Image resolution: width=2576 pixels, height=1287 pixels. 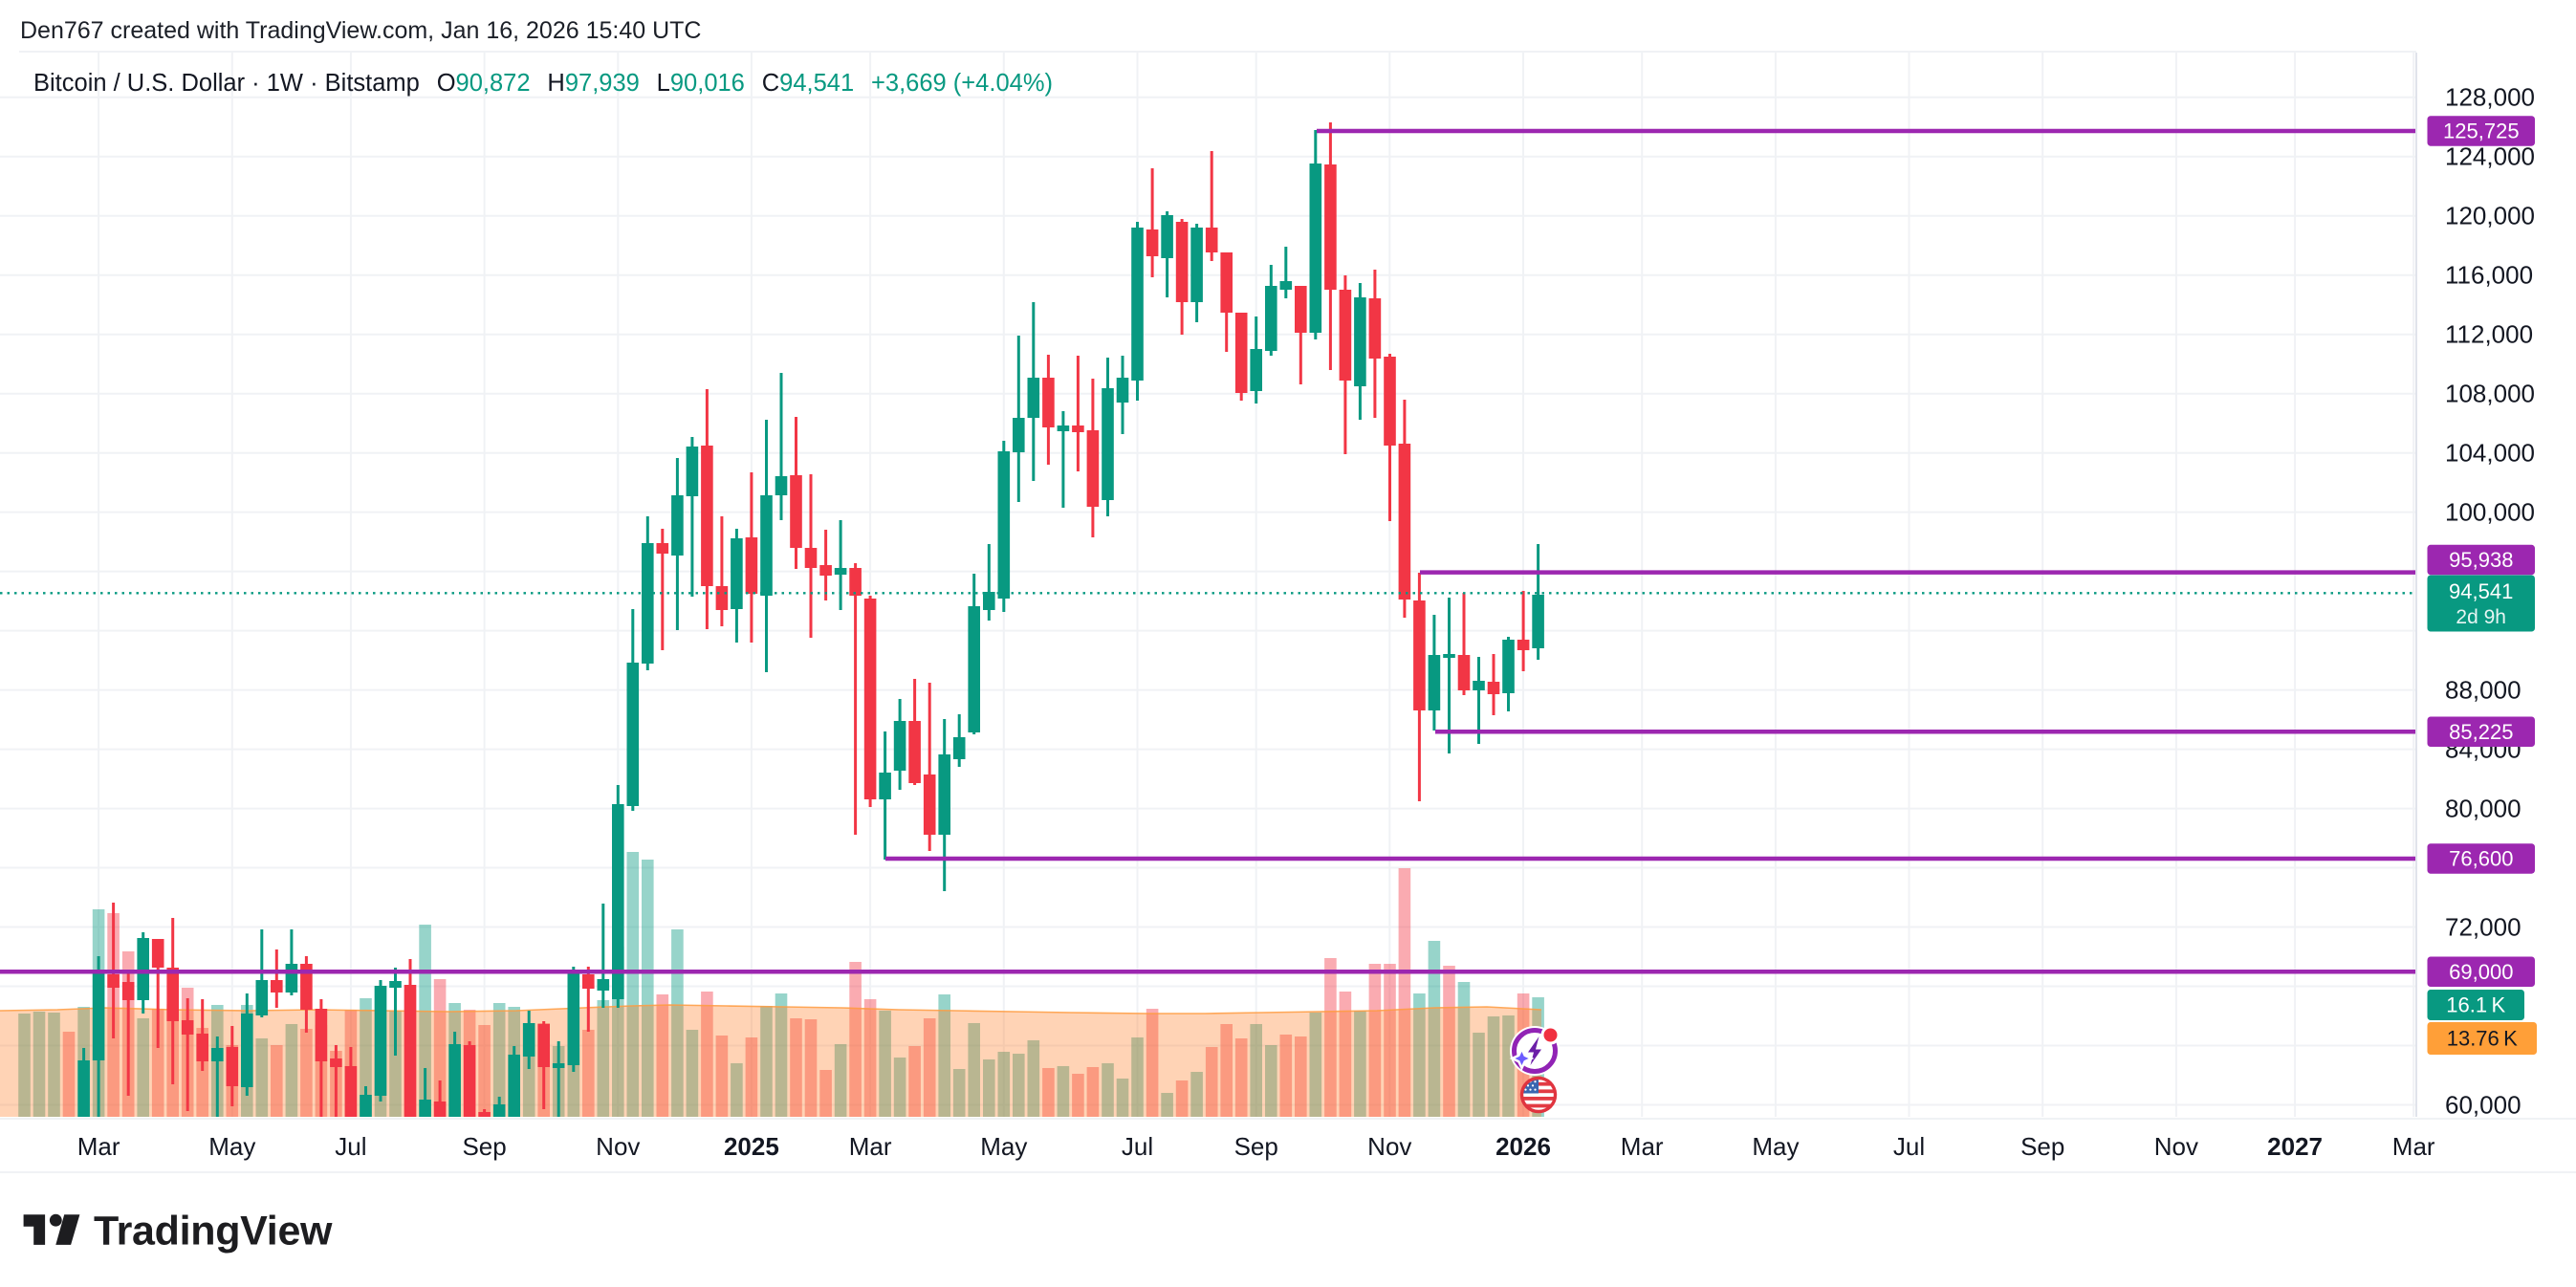 I want to click on svg-text: 104,000, so click(x=2490, y=454).